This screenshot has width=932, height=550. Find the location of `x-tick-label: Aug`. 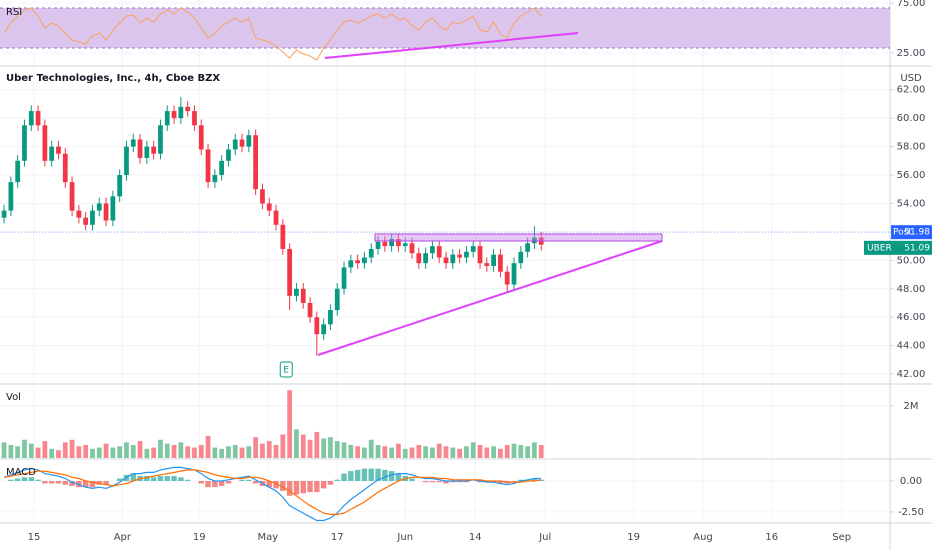

x-tick-label: Aug is located at coordinates (703, 537).